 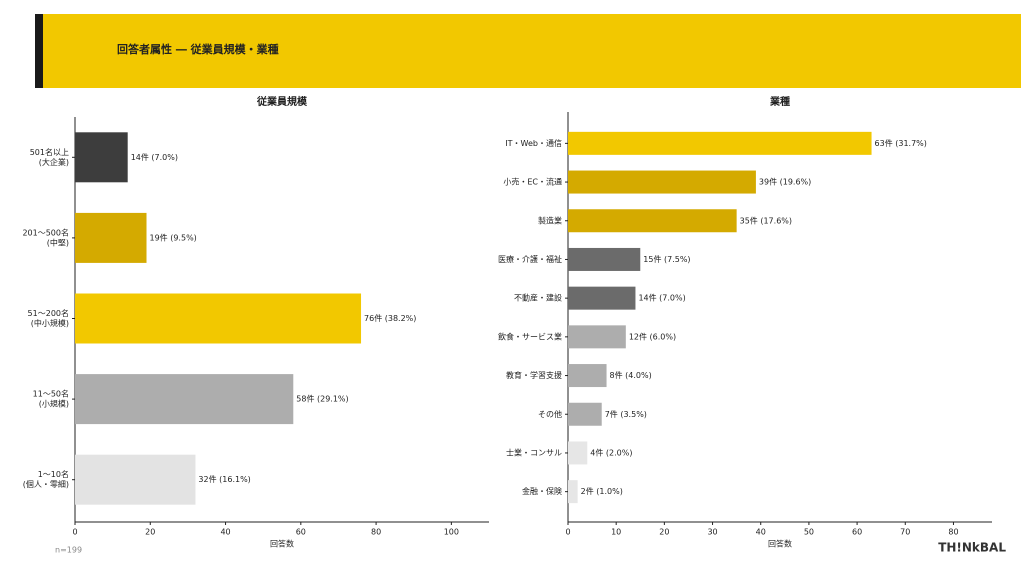 I want to click on x-tick-label: 50, so click(x=809, y=532).